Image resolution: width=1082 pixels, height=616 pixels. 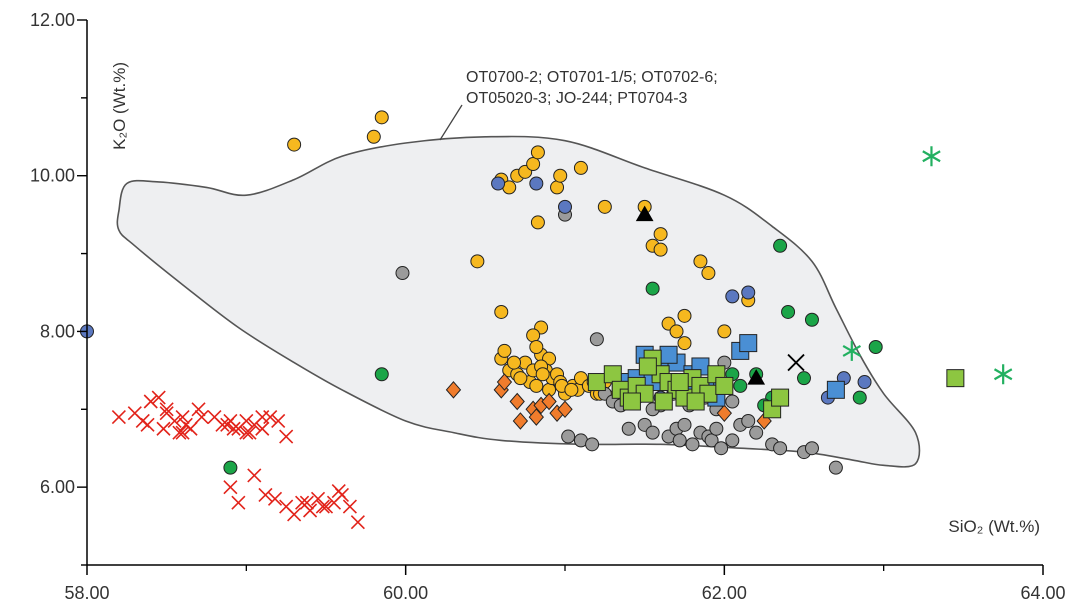 I want to click on annotation-line-1: OT0700-2; OT0701-1/5; OT0702-6;, so click(x=592, y=77).